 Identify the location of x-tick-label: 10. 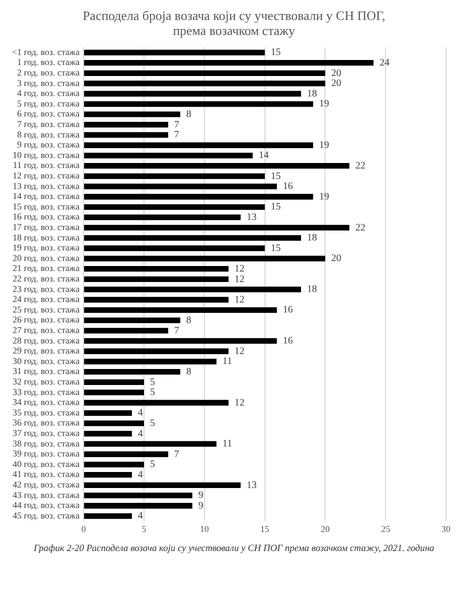
(205, 529).